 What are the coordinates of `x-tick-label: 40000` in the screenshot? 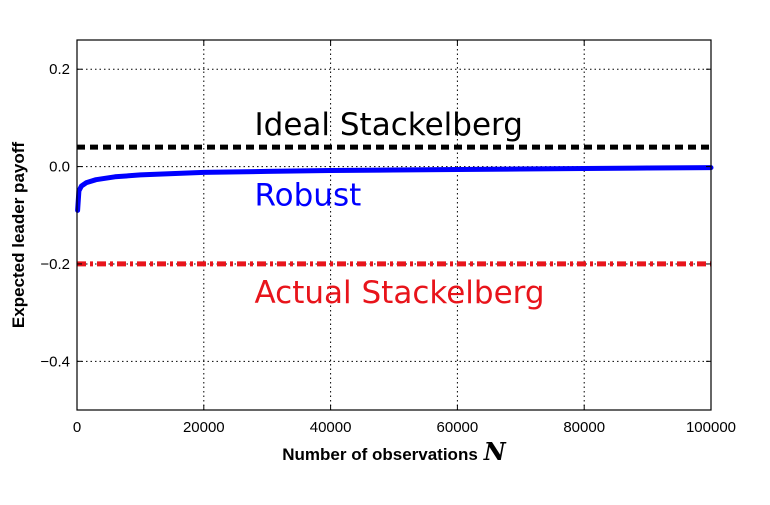 It's located at (331, 427).